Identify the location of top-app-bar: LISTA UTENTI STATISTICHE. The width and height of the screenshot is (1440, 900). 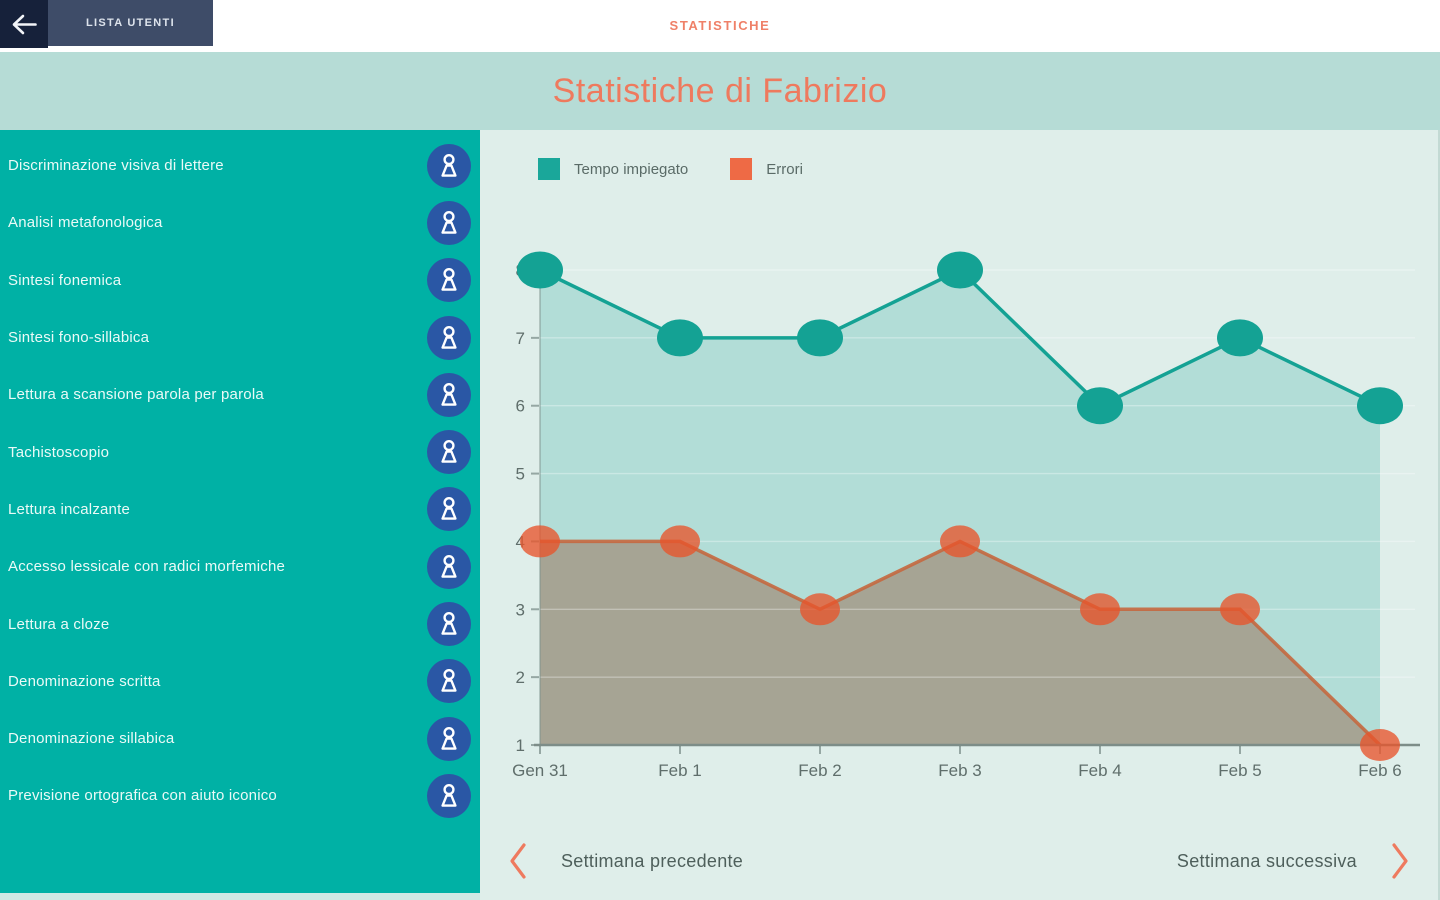
(720, 26).